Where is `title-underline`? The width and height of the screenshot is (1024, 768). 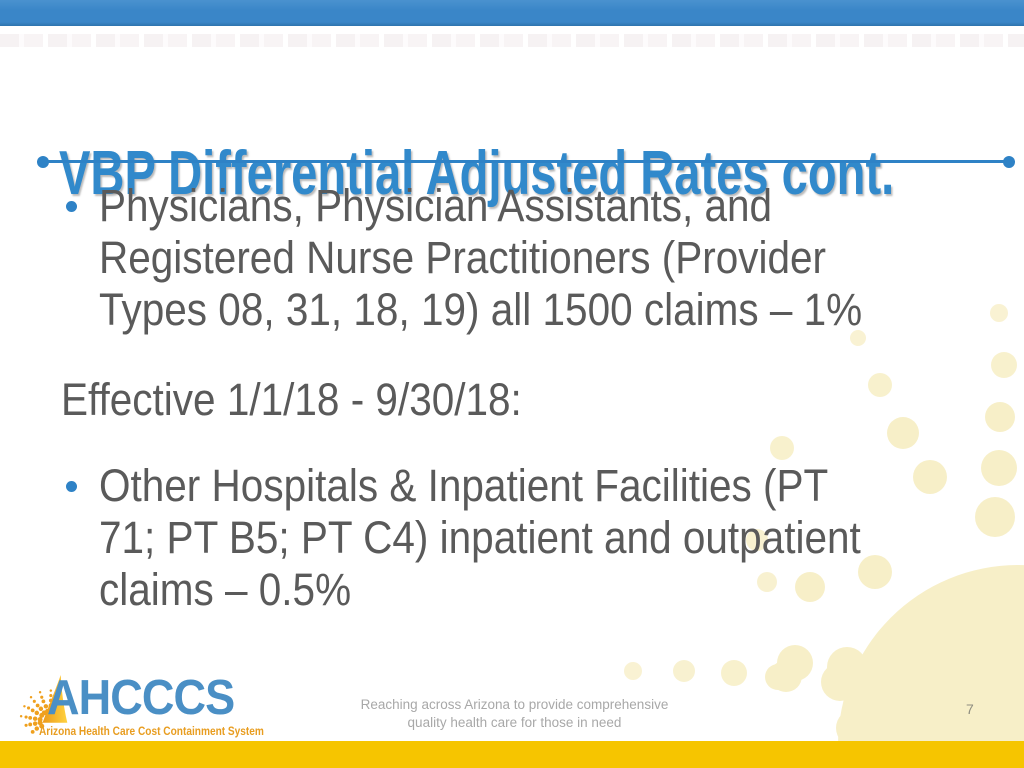
title-underline is located at coordinates (526, 162).